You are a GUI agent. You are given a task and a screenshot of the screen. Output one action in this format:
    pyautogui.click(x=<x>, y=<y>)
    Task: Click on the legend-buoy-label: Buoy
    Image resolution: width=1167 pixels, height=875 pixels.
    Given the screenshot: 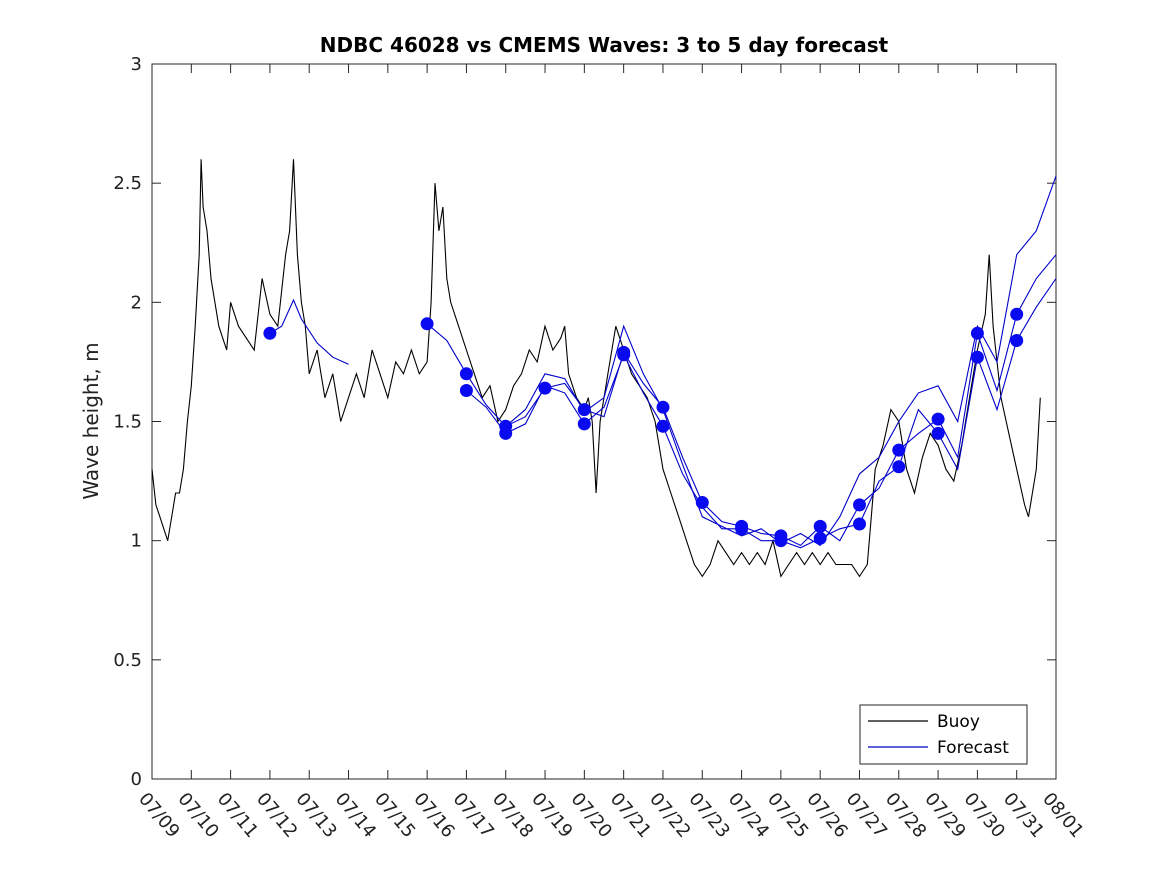 What is the action you would take?
    pyautogui.click(x=958, y=722)
    